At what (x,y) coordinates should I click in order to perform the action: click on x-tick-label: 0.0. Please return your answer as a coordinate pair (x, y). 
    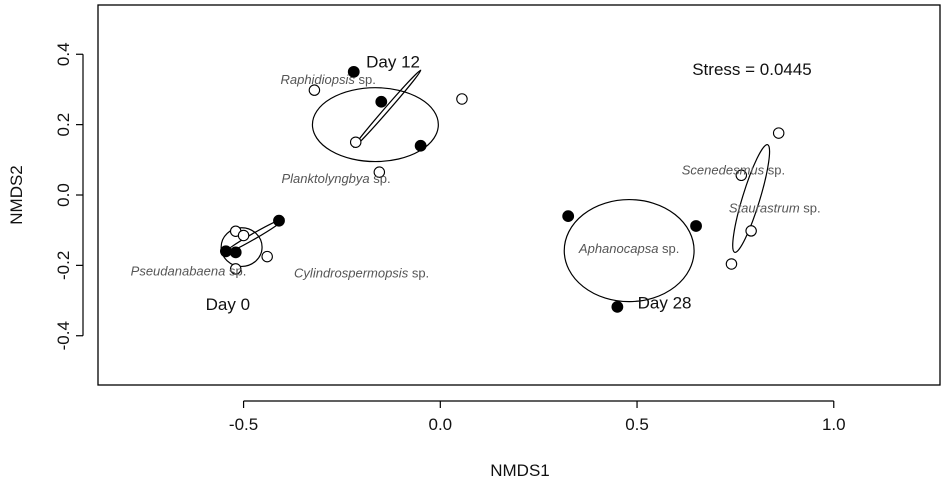
    Looking at the image, I should click on (440, 424).